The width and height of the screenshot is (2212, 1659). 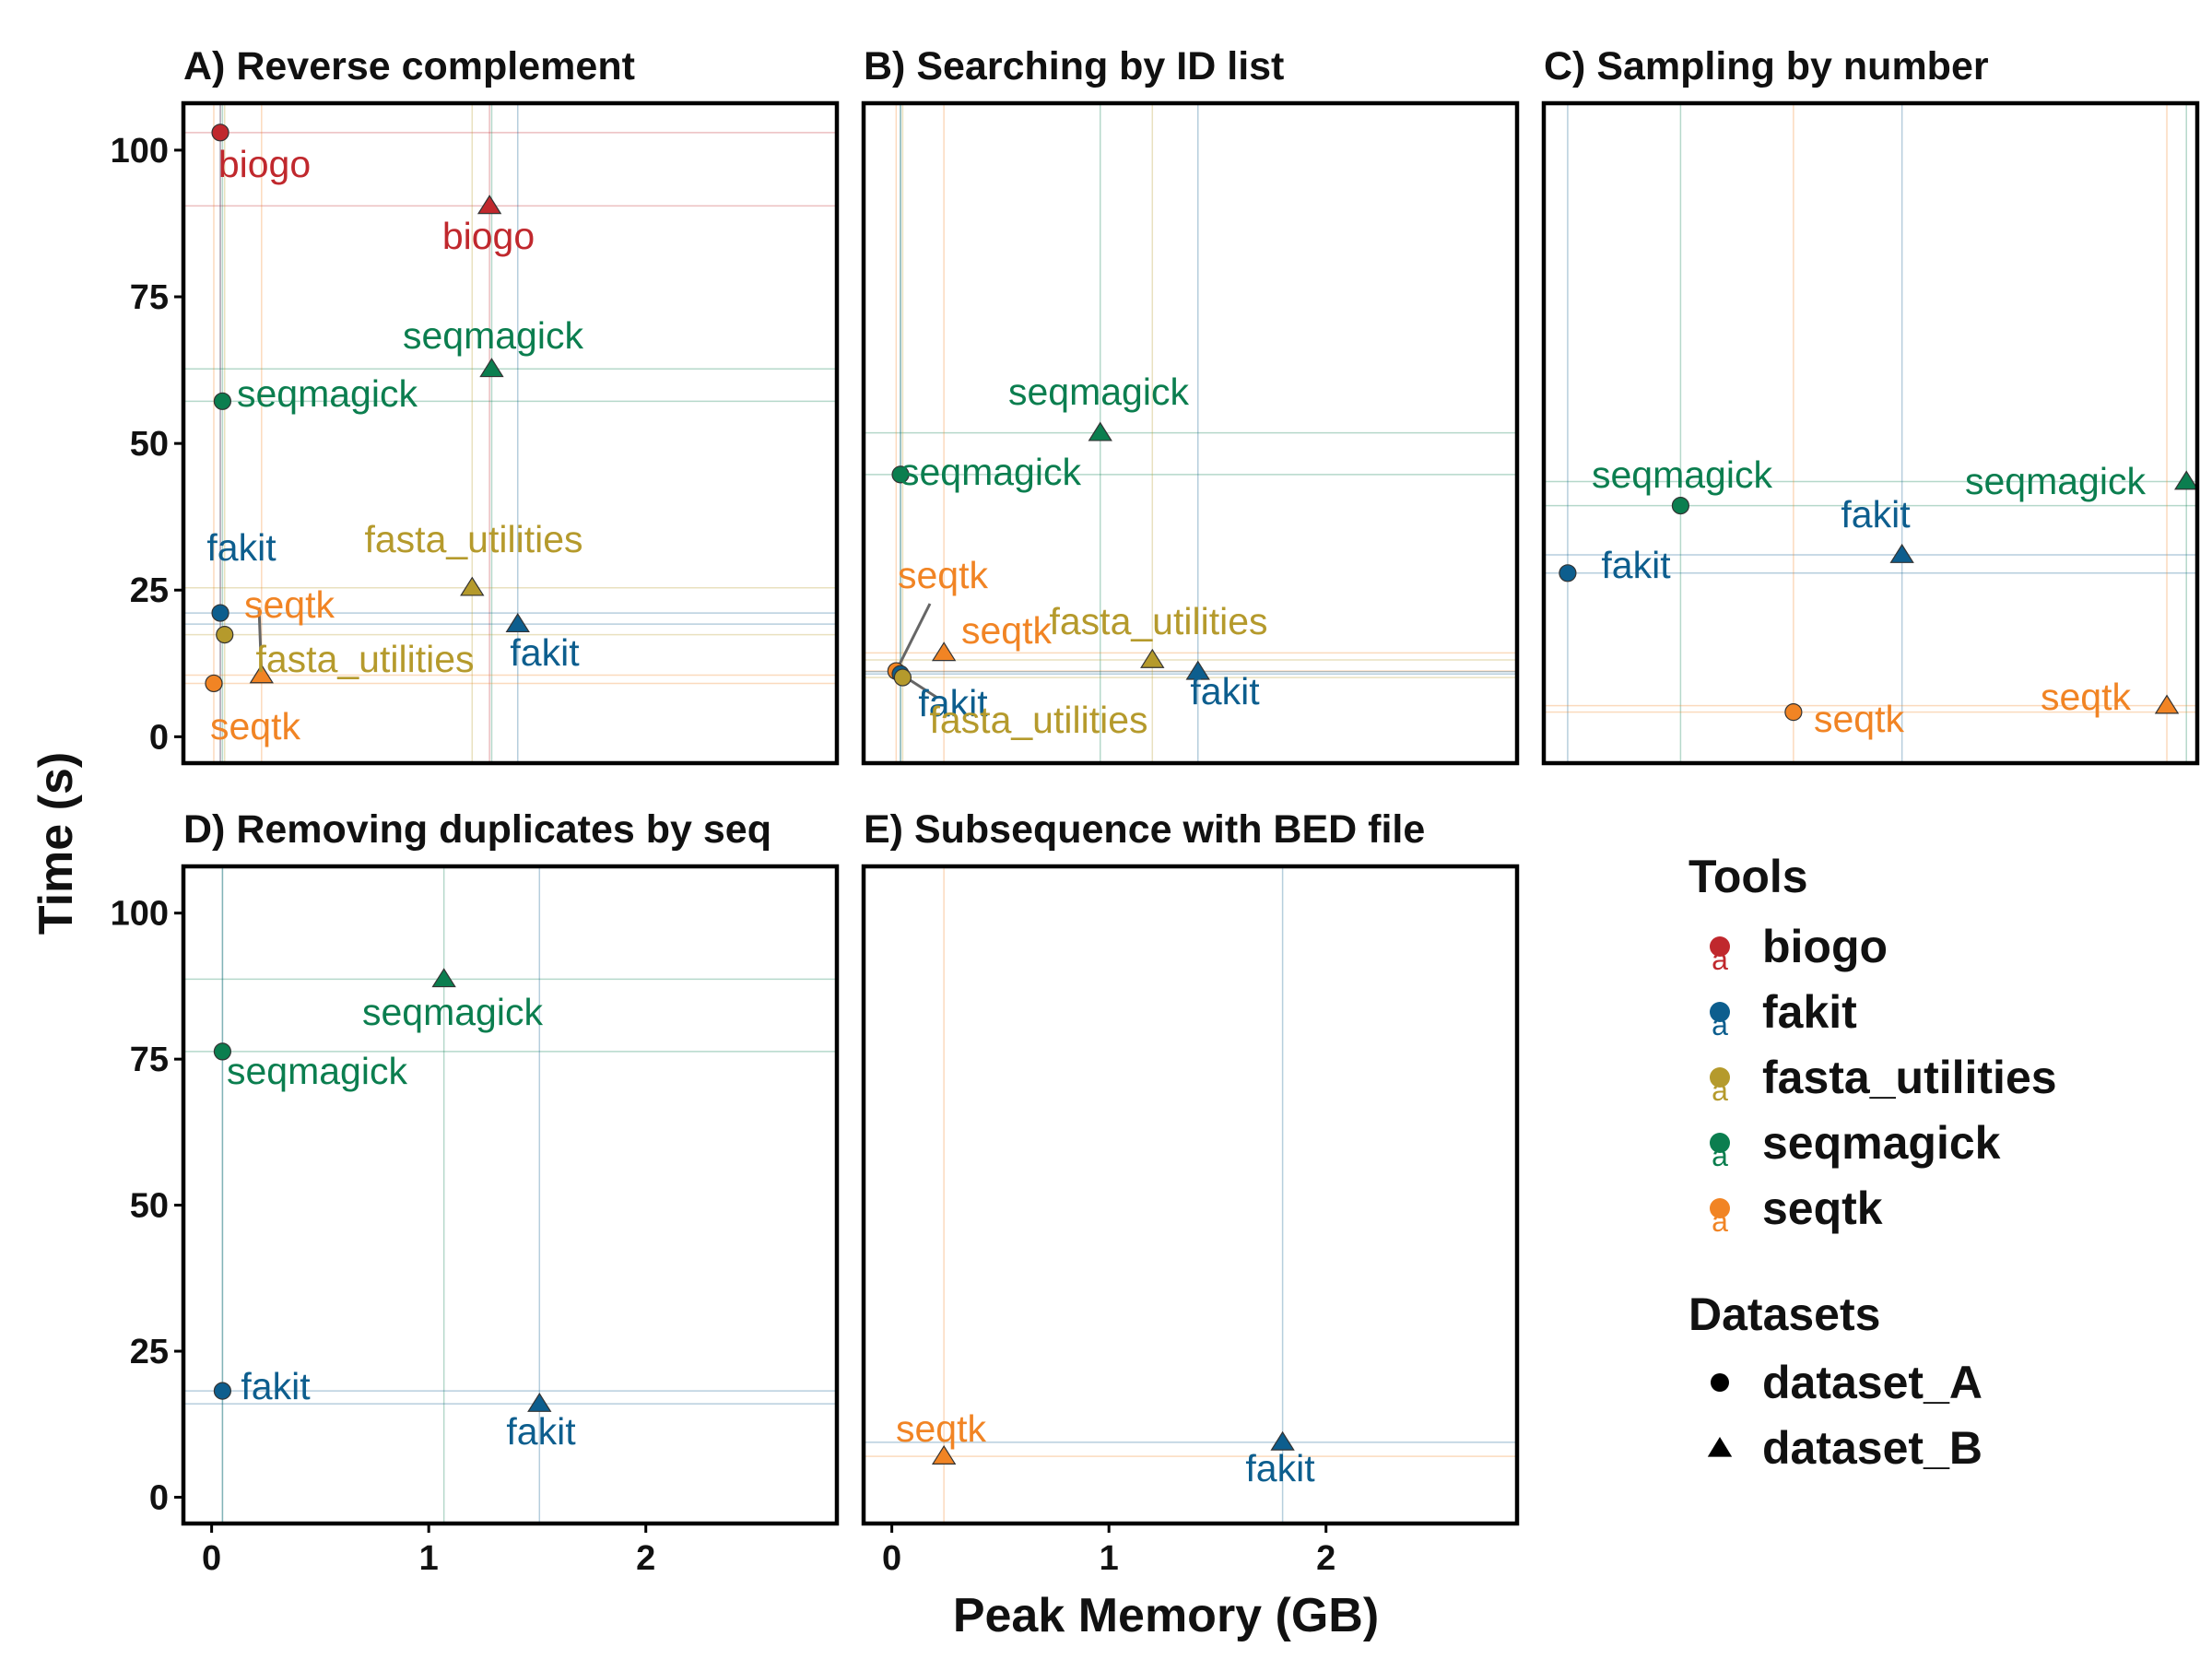 I want to click on legend-label: seqtk, so click(x=1822, y=1208).